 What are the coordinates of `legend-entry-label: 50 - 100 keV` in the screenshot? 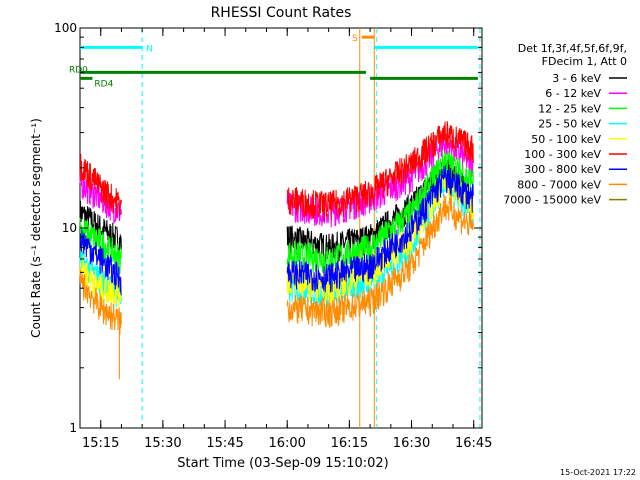 It's located at (566, 139).